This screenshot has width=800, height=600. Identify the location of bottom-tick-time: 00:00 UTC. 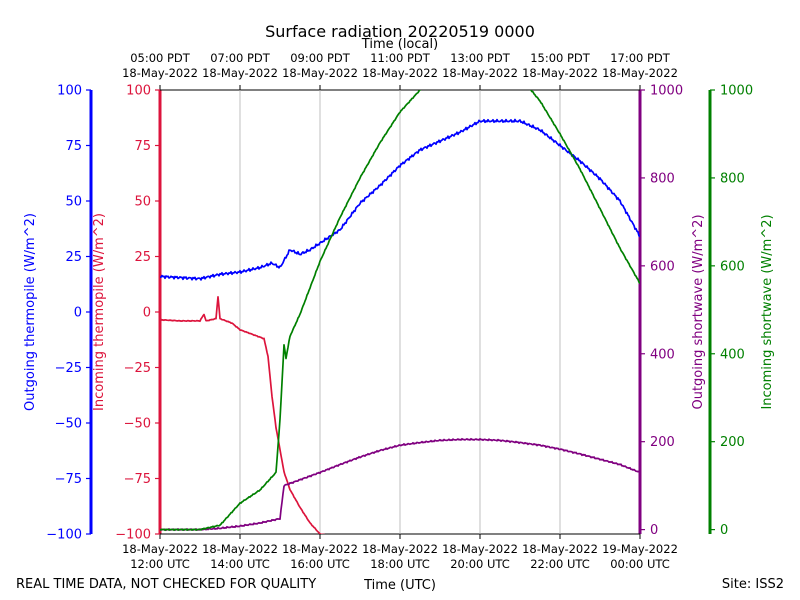
(640, 564).